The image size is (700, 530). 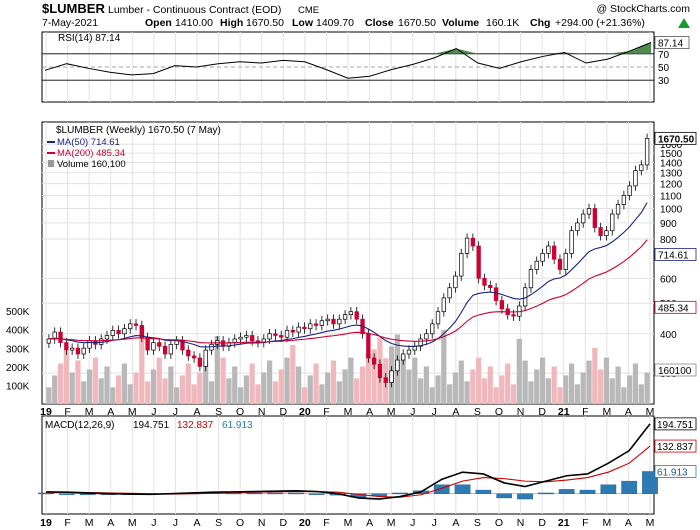 What do you see at coordinates (499, 523) in the screenshot?
I see `macd-x-tick-label: O` at bounding box center [499, 523].